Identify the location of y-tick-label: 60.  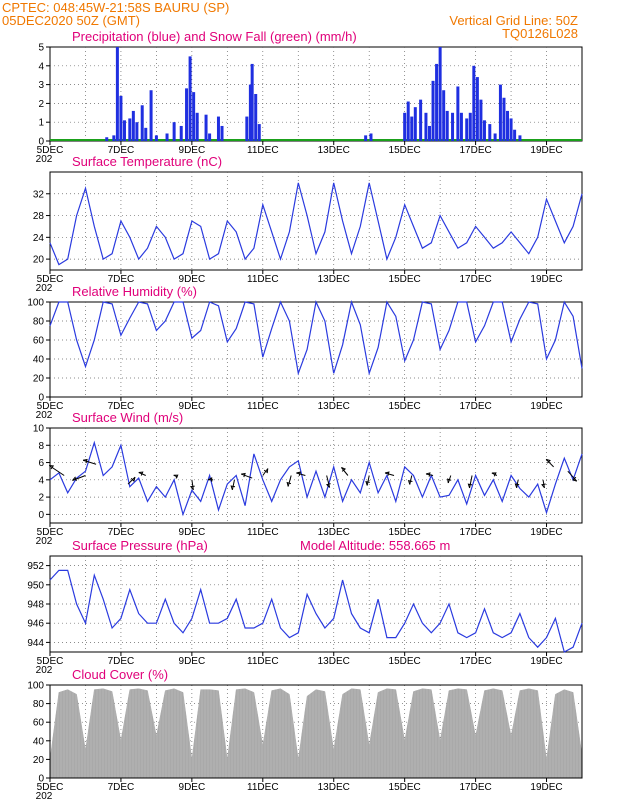
(39, 341).